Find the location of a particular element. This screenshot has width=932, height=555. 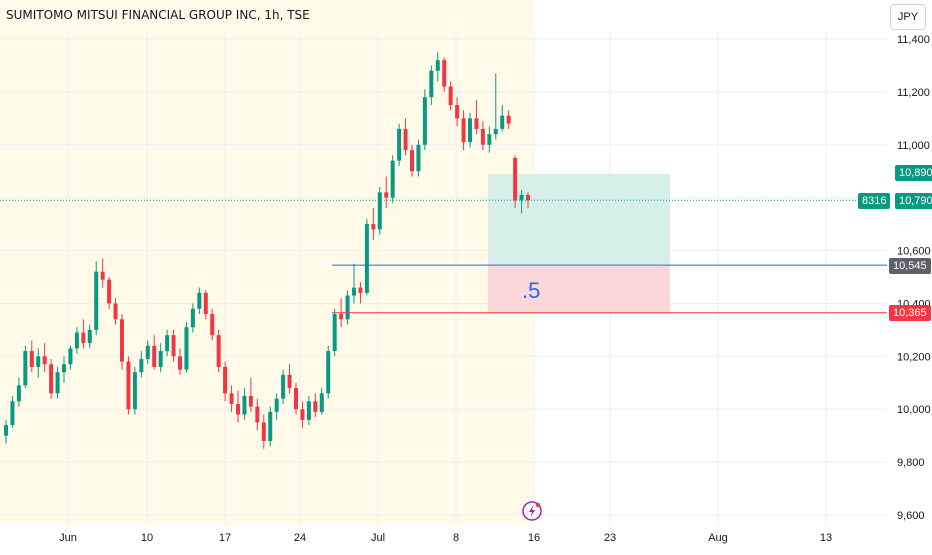

x-axis: Jun 10 17 24 Jul 8 16 23 Aug 13 is located at coordinates (445, 538).